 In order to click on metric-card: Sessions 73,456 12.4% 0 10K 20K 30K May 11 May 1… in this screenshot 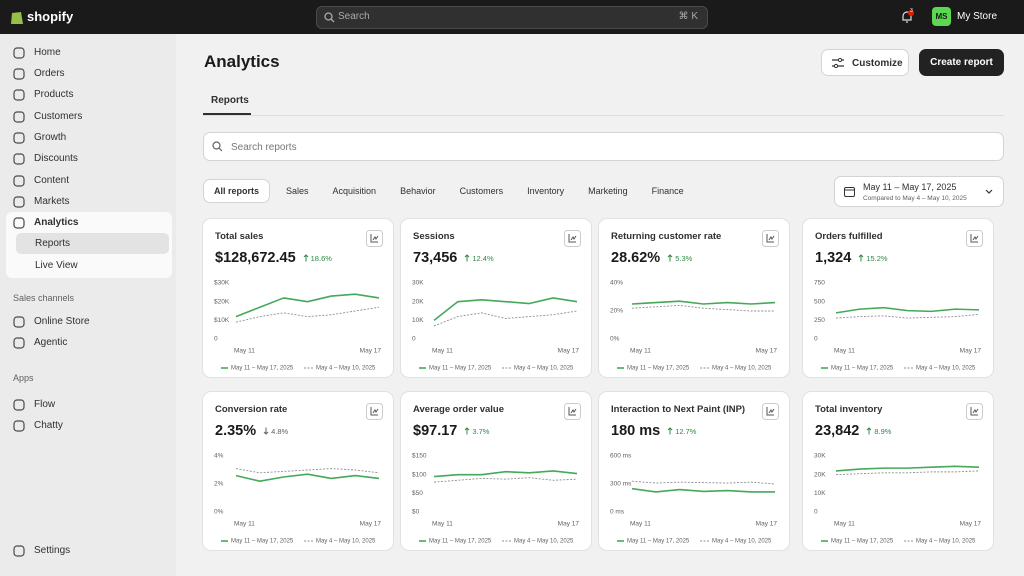, I will do `click(496, 298)`.